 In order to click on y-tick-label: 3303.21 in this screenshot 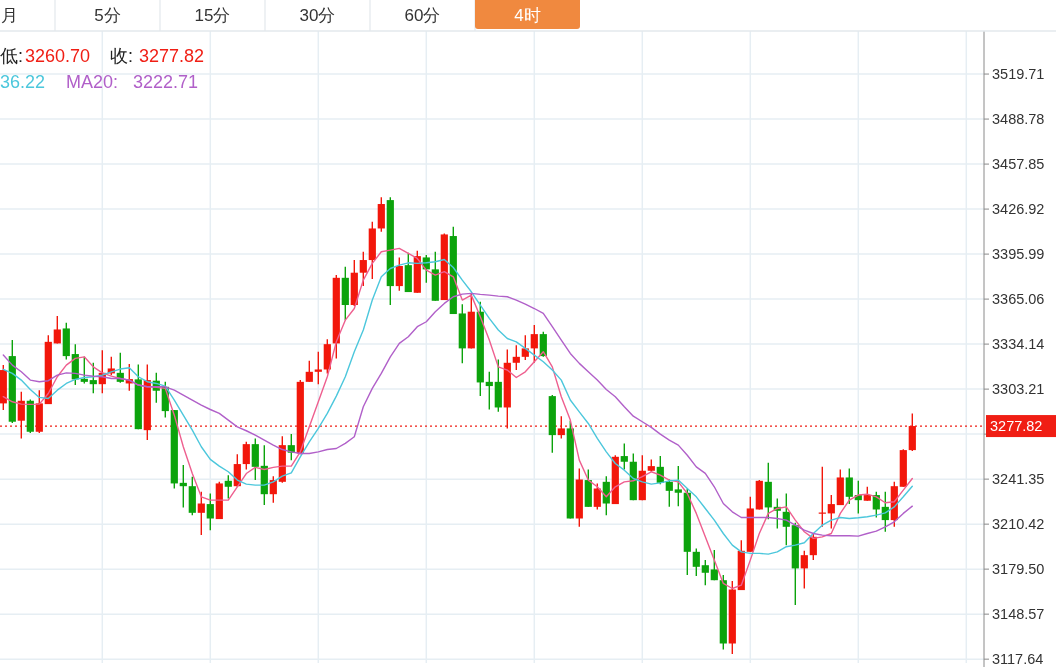, I will do `click(1018, 389)`.